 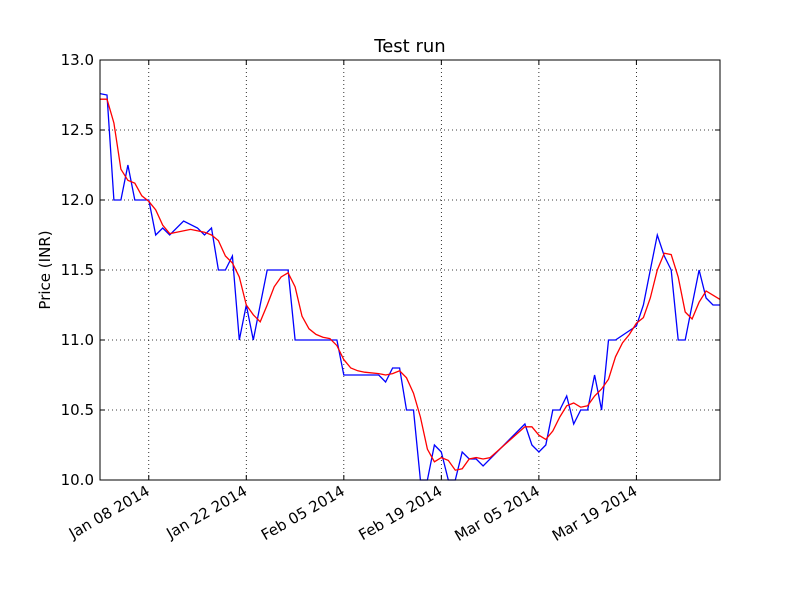 What do you see at coordinates (400, 513) in the screenshot?
I see `x-tick-label: Feb 19 2014` at bounding box center [400, 513].